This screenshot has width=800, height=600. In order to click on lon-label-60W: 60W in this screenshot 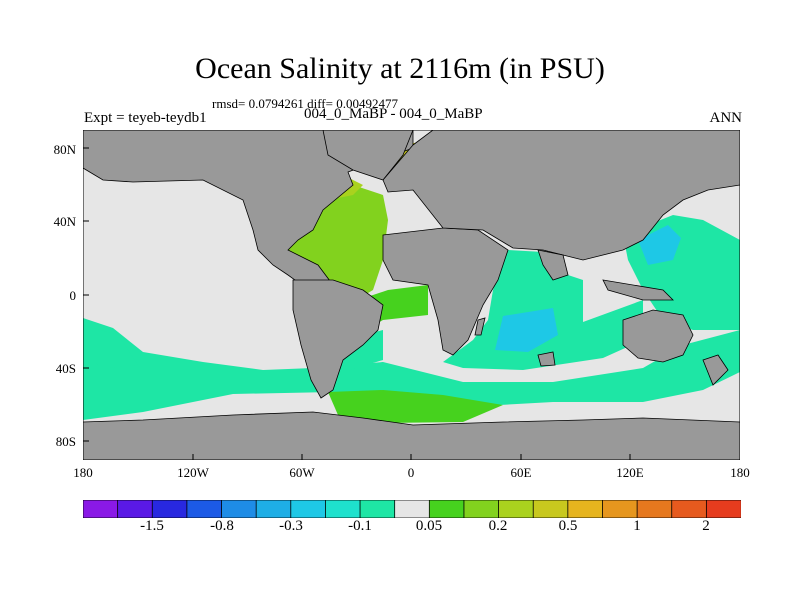, I will do `click(302, 472)`.